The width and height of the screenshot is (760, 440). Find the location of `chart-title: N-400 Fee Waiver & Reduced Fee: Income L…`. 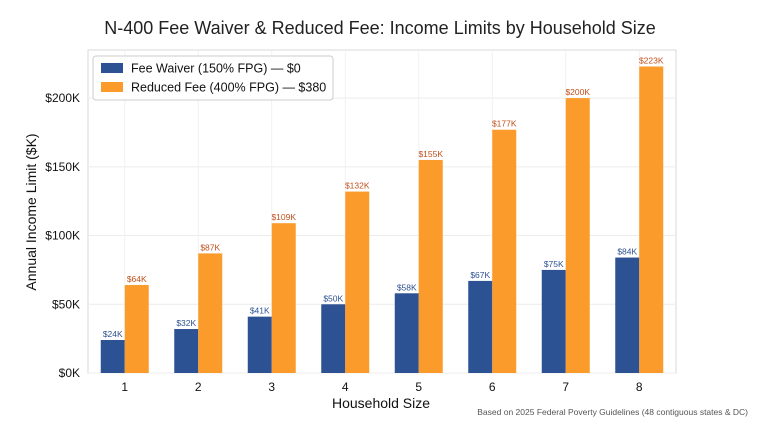

chart-title: N-400 Fee Waiver & Reduced Fee: Income L… is located at coordinates (380, 28).